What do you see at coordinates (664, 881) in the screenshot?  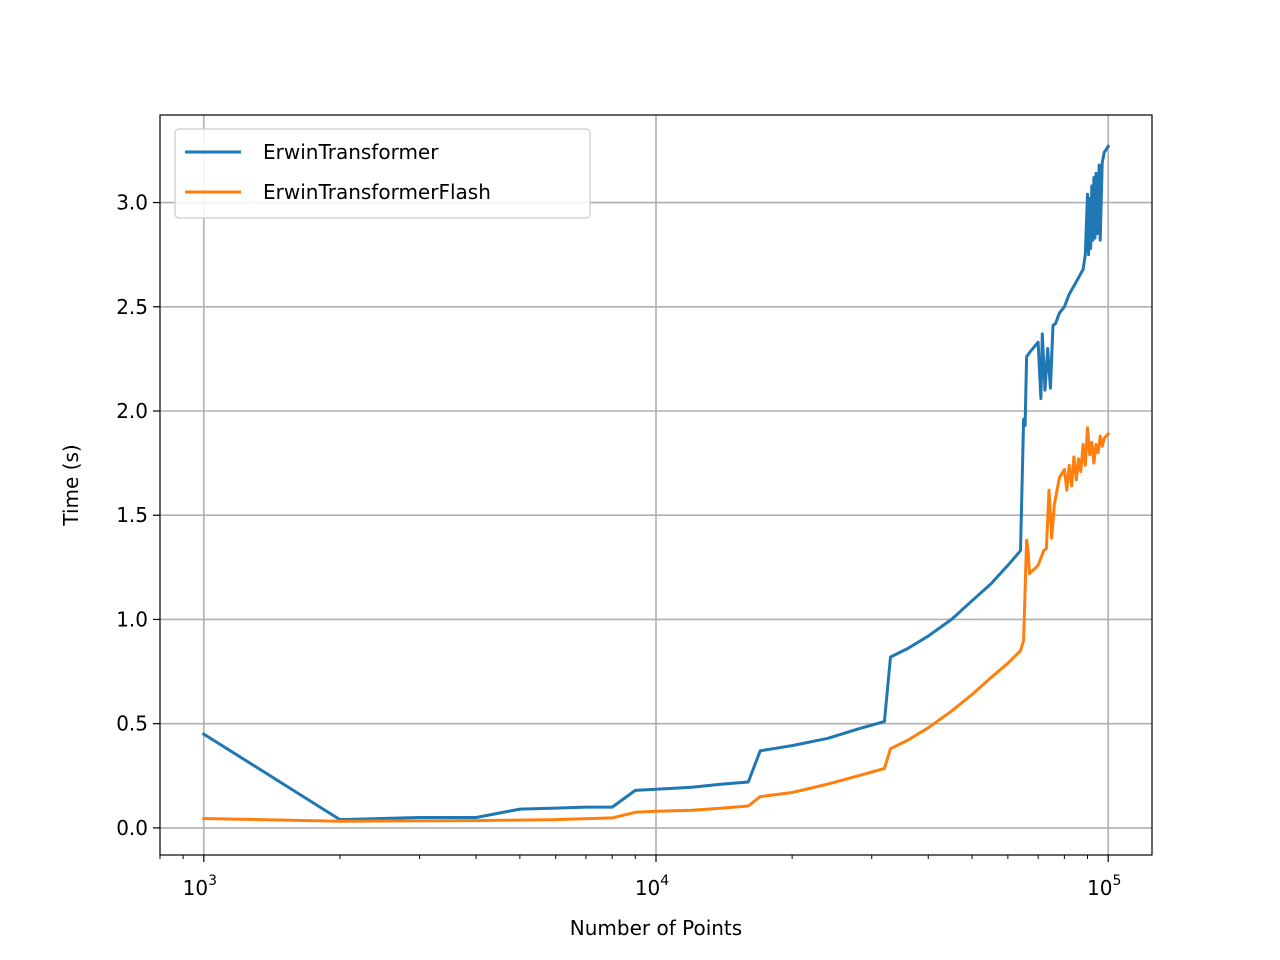 I see `x-tick-label-exponent: 4` at bounding box center [664, 881].